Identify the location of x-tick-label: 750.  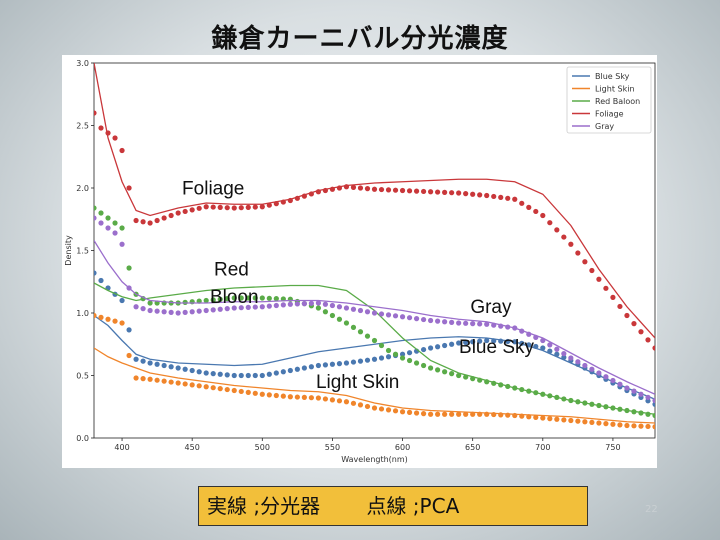
(612, 447).